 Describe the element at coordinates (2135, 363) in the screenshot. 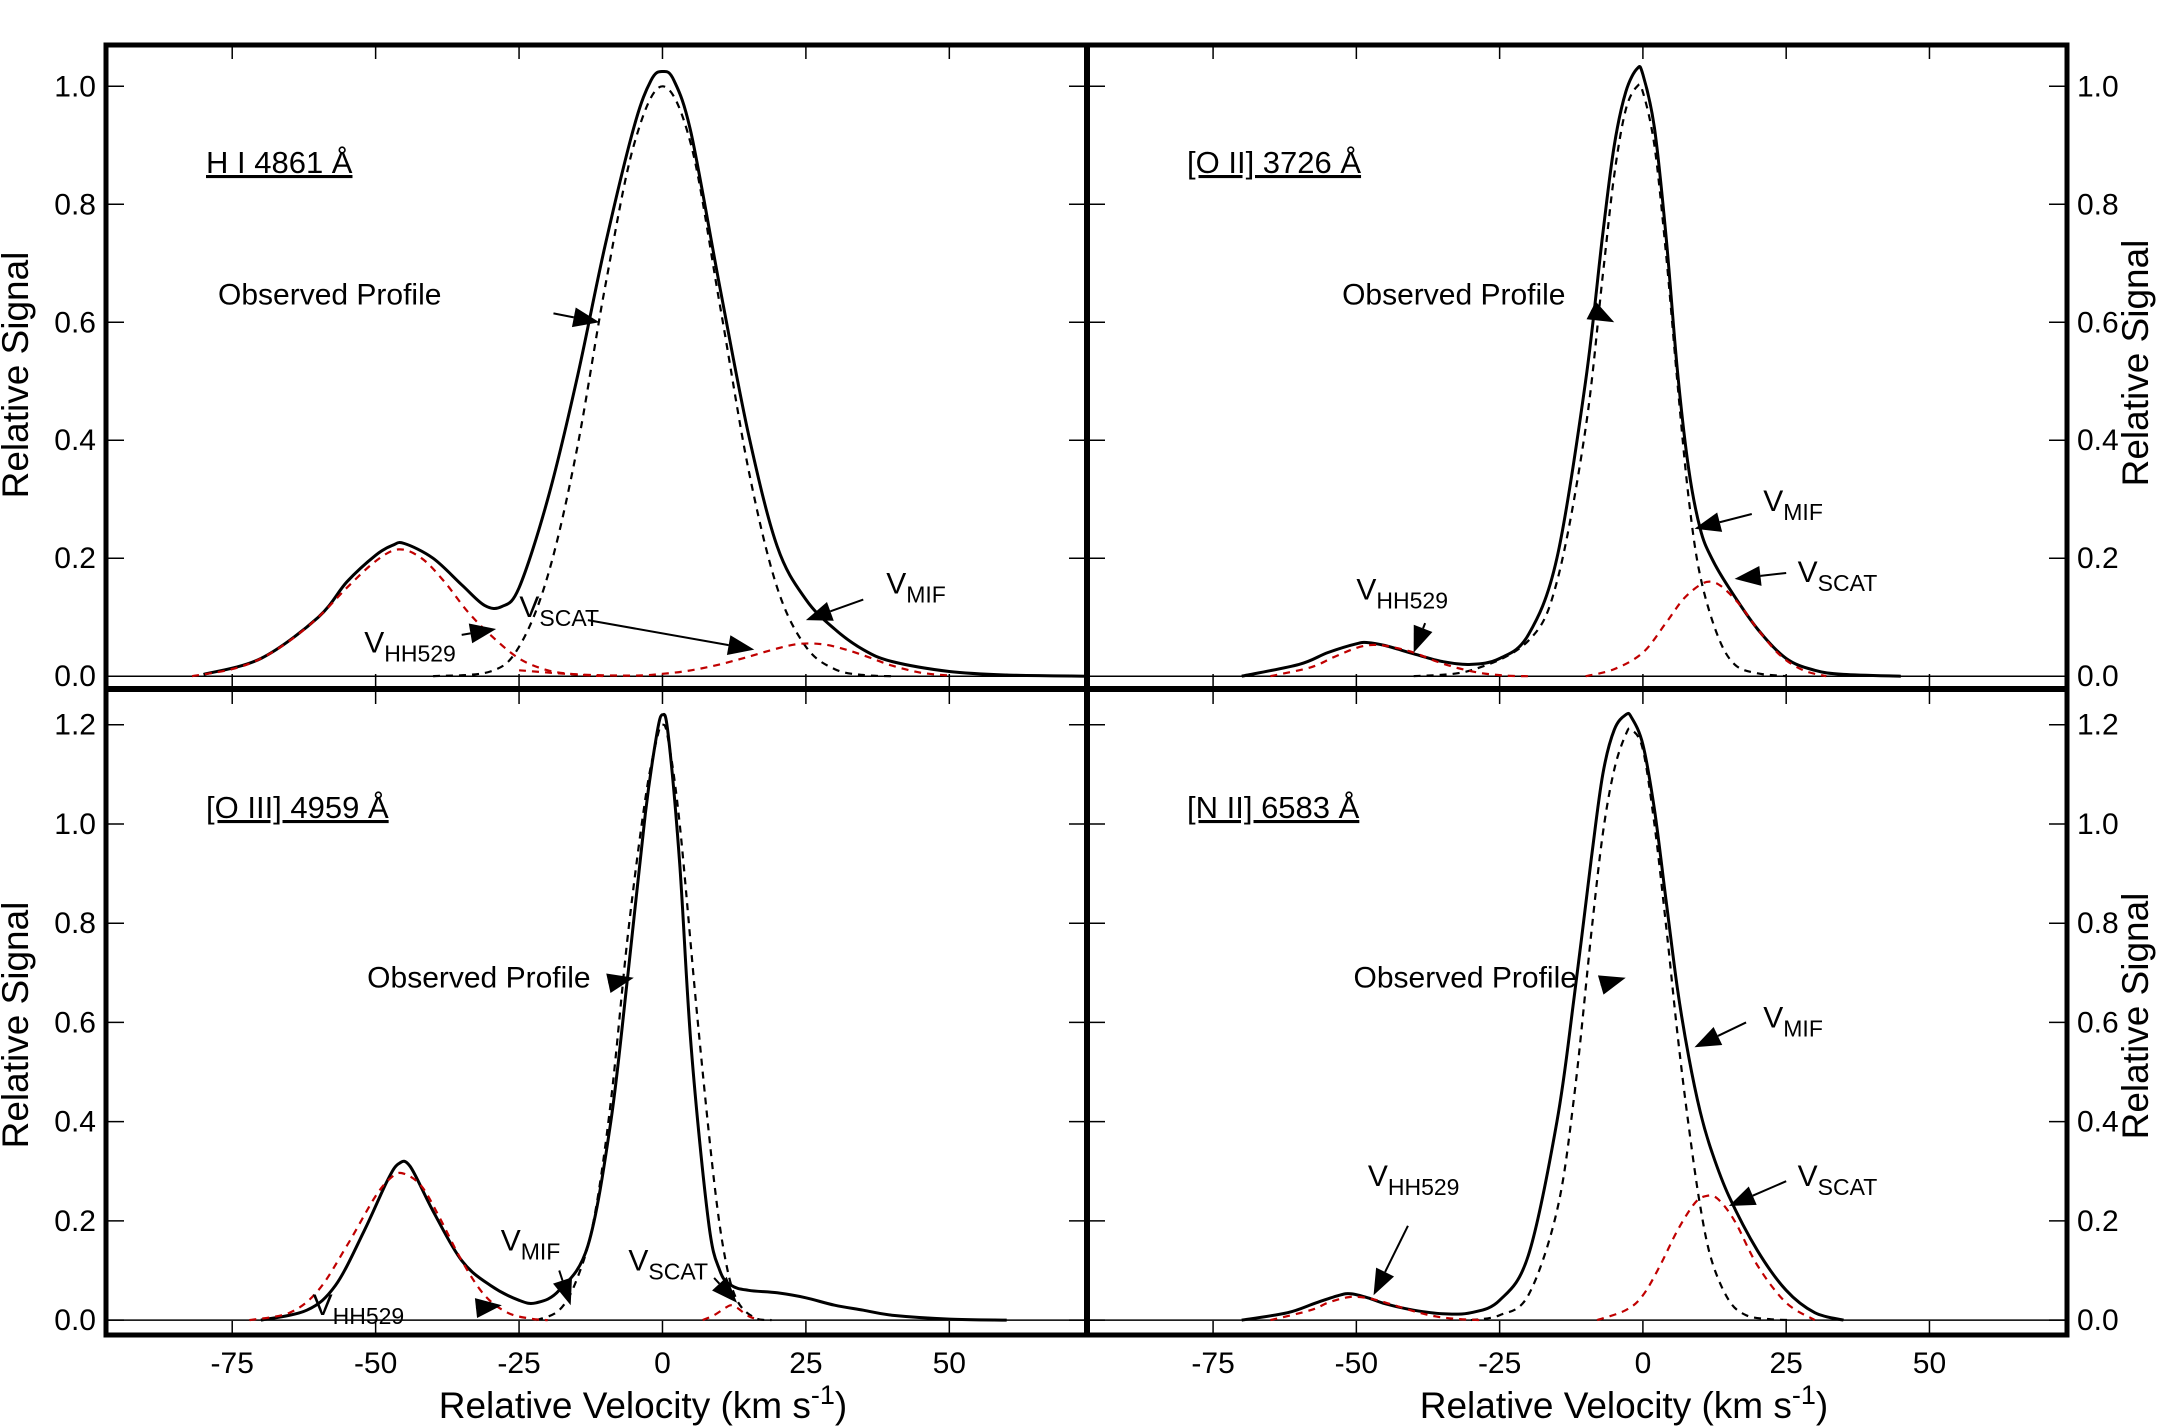

I see `ylabel-top-right: Relative Signal` at that location.